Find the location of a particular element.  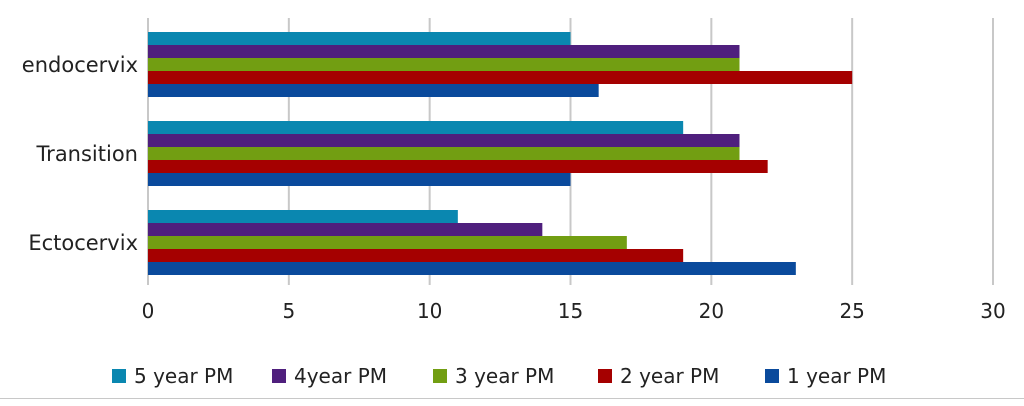

x-tick-label: 20 is located at coordinates (711, 311).